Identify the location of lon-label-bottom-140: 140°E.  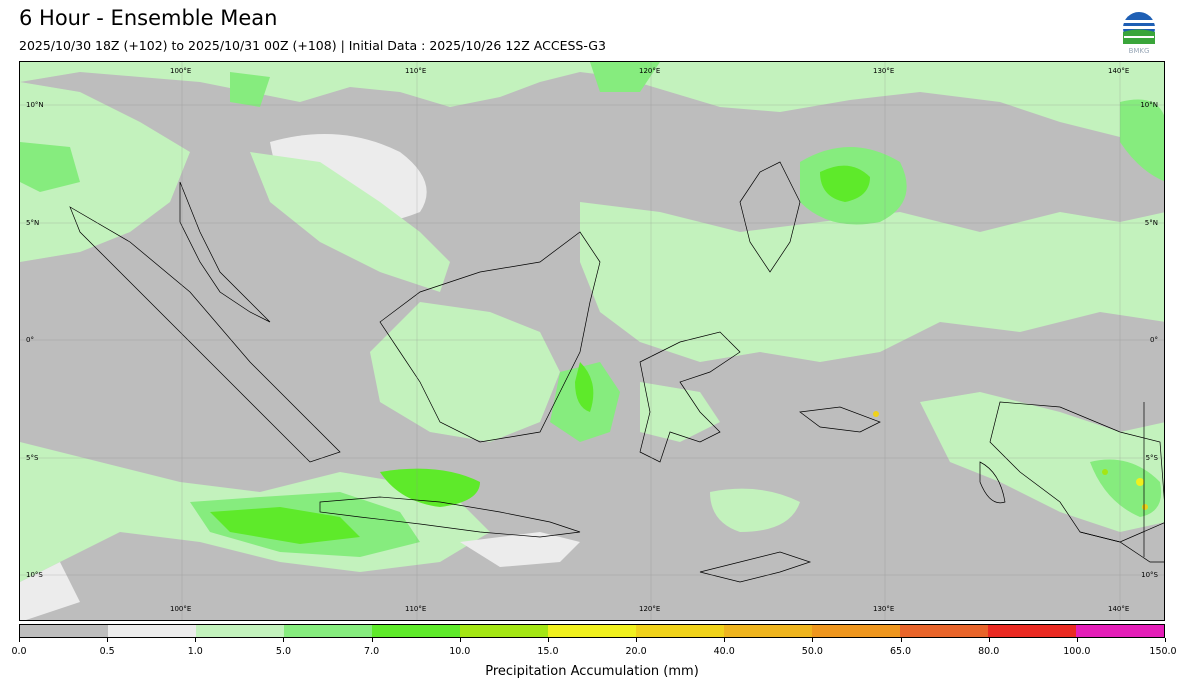
(1119, 609).